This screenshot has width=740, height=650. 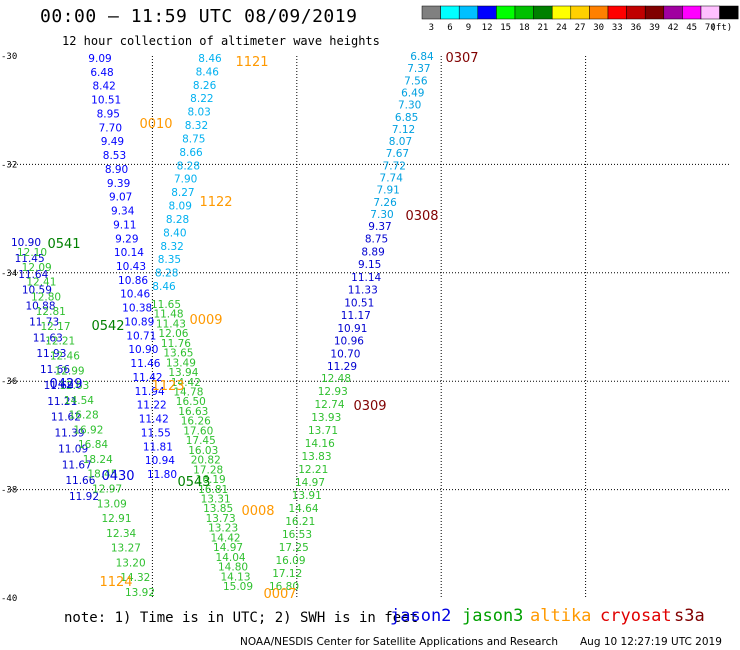 What do you see at coordinates (205, 320) in the screenshot?
I see `pass-time-label: 0009` at bounding box center [205, 320].